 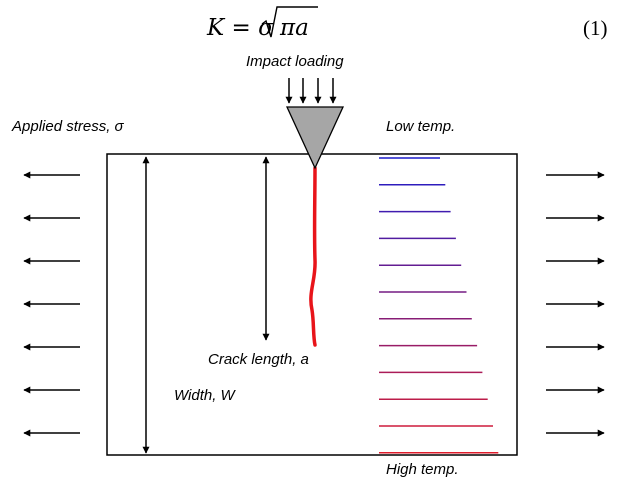 What do you see at coordinates (258, 359) in the screenshot?
I see `crack-length-label: Crack length, a` at bounding box center [258, 359].